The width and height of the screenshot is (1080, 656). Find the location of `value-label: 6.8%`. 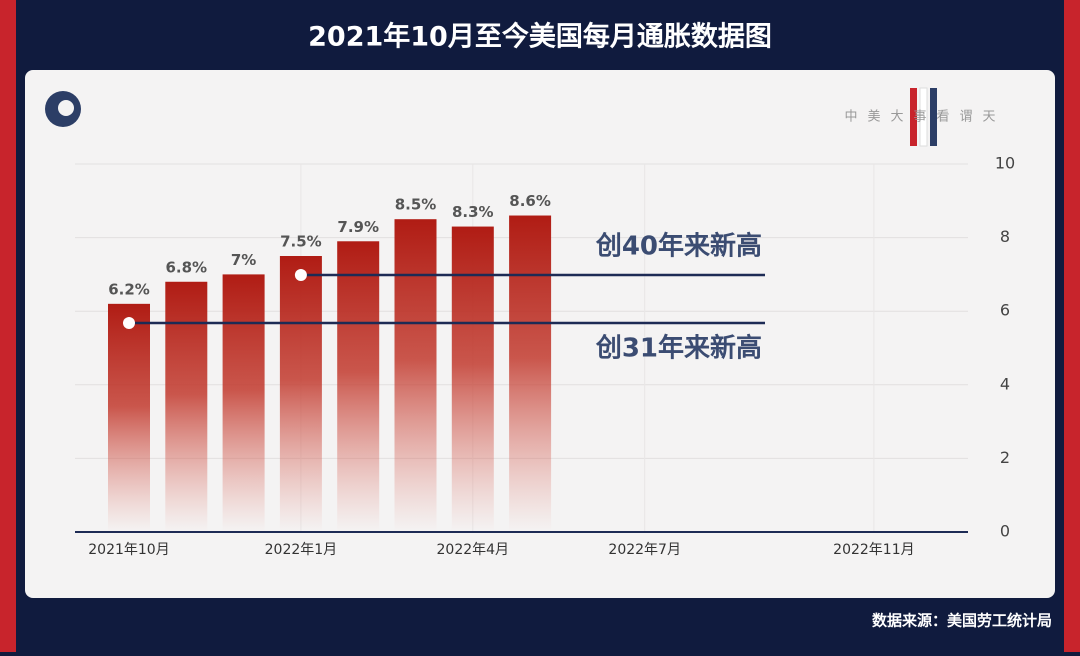

value-label: 6.8% is located at coordinates (186, 267).